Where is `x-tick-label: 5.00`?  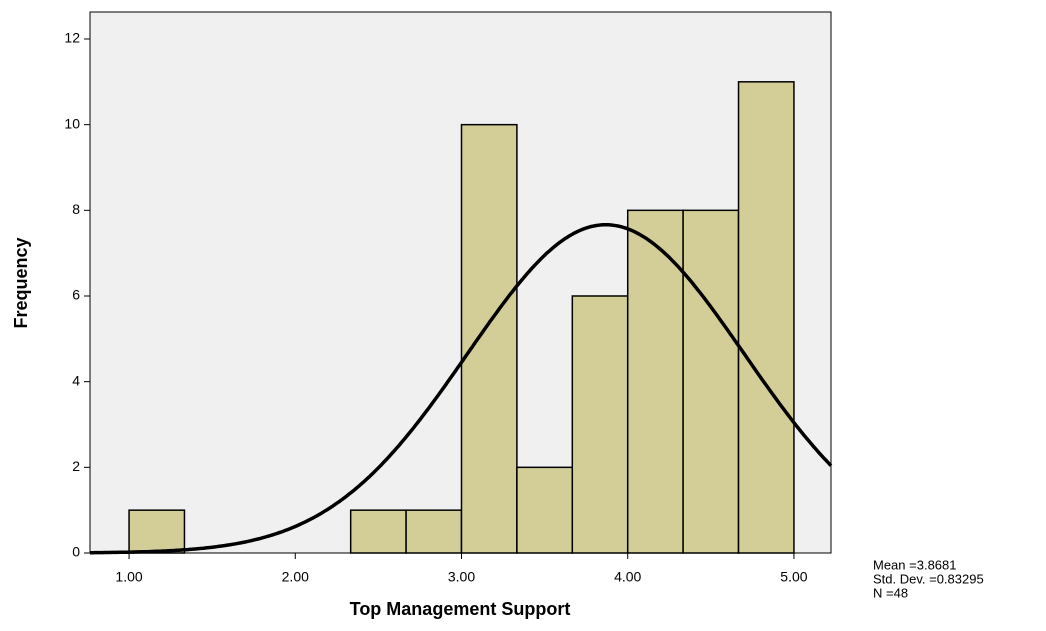
x-tick-label: 5.00 is located at coordinates (793, 577).